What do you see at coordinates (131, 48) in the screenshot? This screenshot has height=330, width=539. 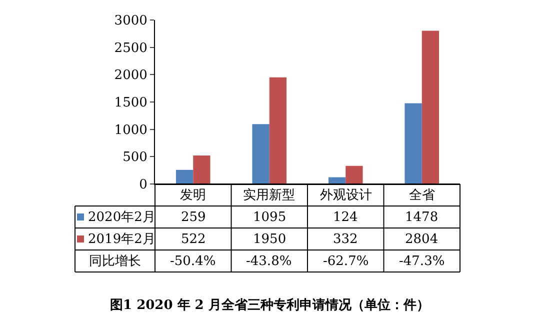 I see `y-tick-label: 2500` at bounding box center [131, 48].